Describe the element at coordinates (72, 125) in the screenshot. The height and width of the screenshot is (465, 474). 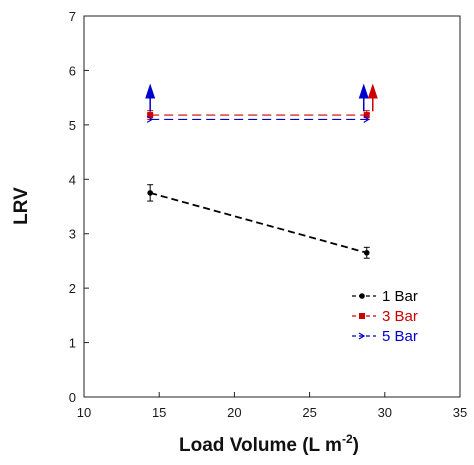
I see `y-tick-label-5: 5` at that location.